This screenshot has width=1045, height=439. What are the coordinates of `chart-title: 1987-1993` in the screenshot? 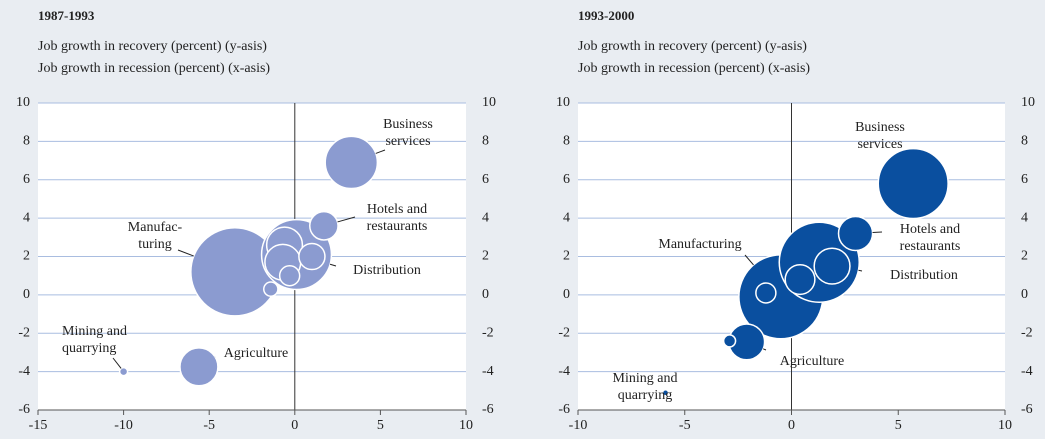 It's located at (66, 15).